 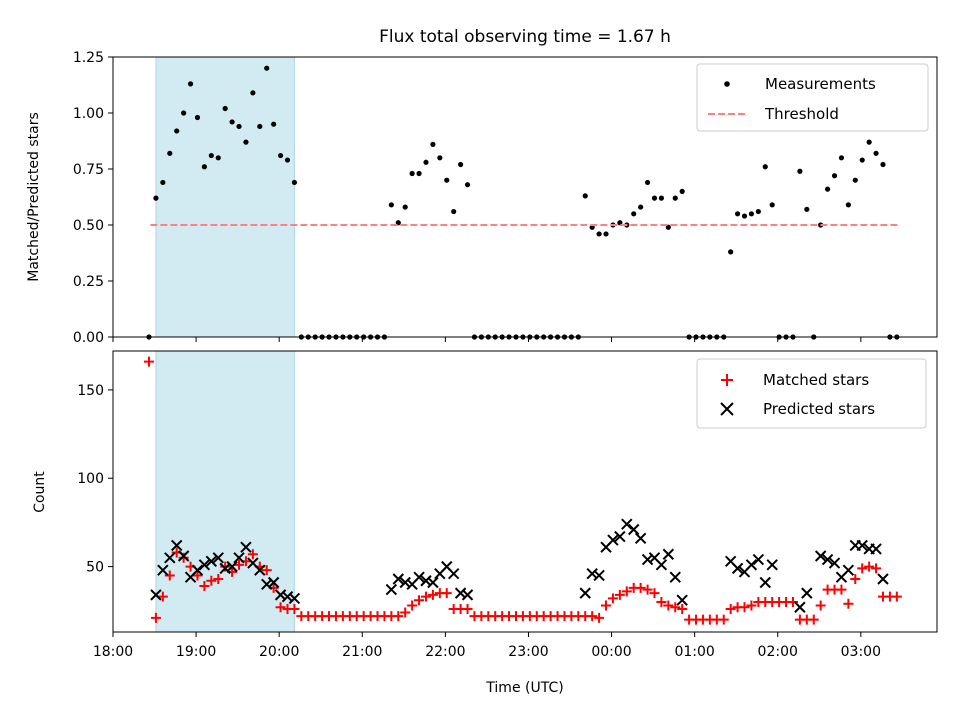 What do you see at coordinates (727, 380) in the screenshot?
I see `legend-matched-marker` at bounding box center [727, 380].